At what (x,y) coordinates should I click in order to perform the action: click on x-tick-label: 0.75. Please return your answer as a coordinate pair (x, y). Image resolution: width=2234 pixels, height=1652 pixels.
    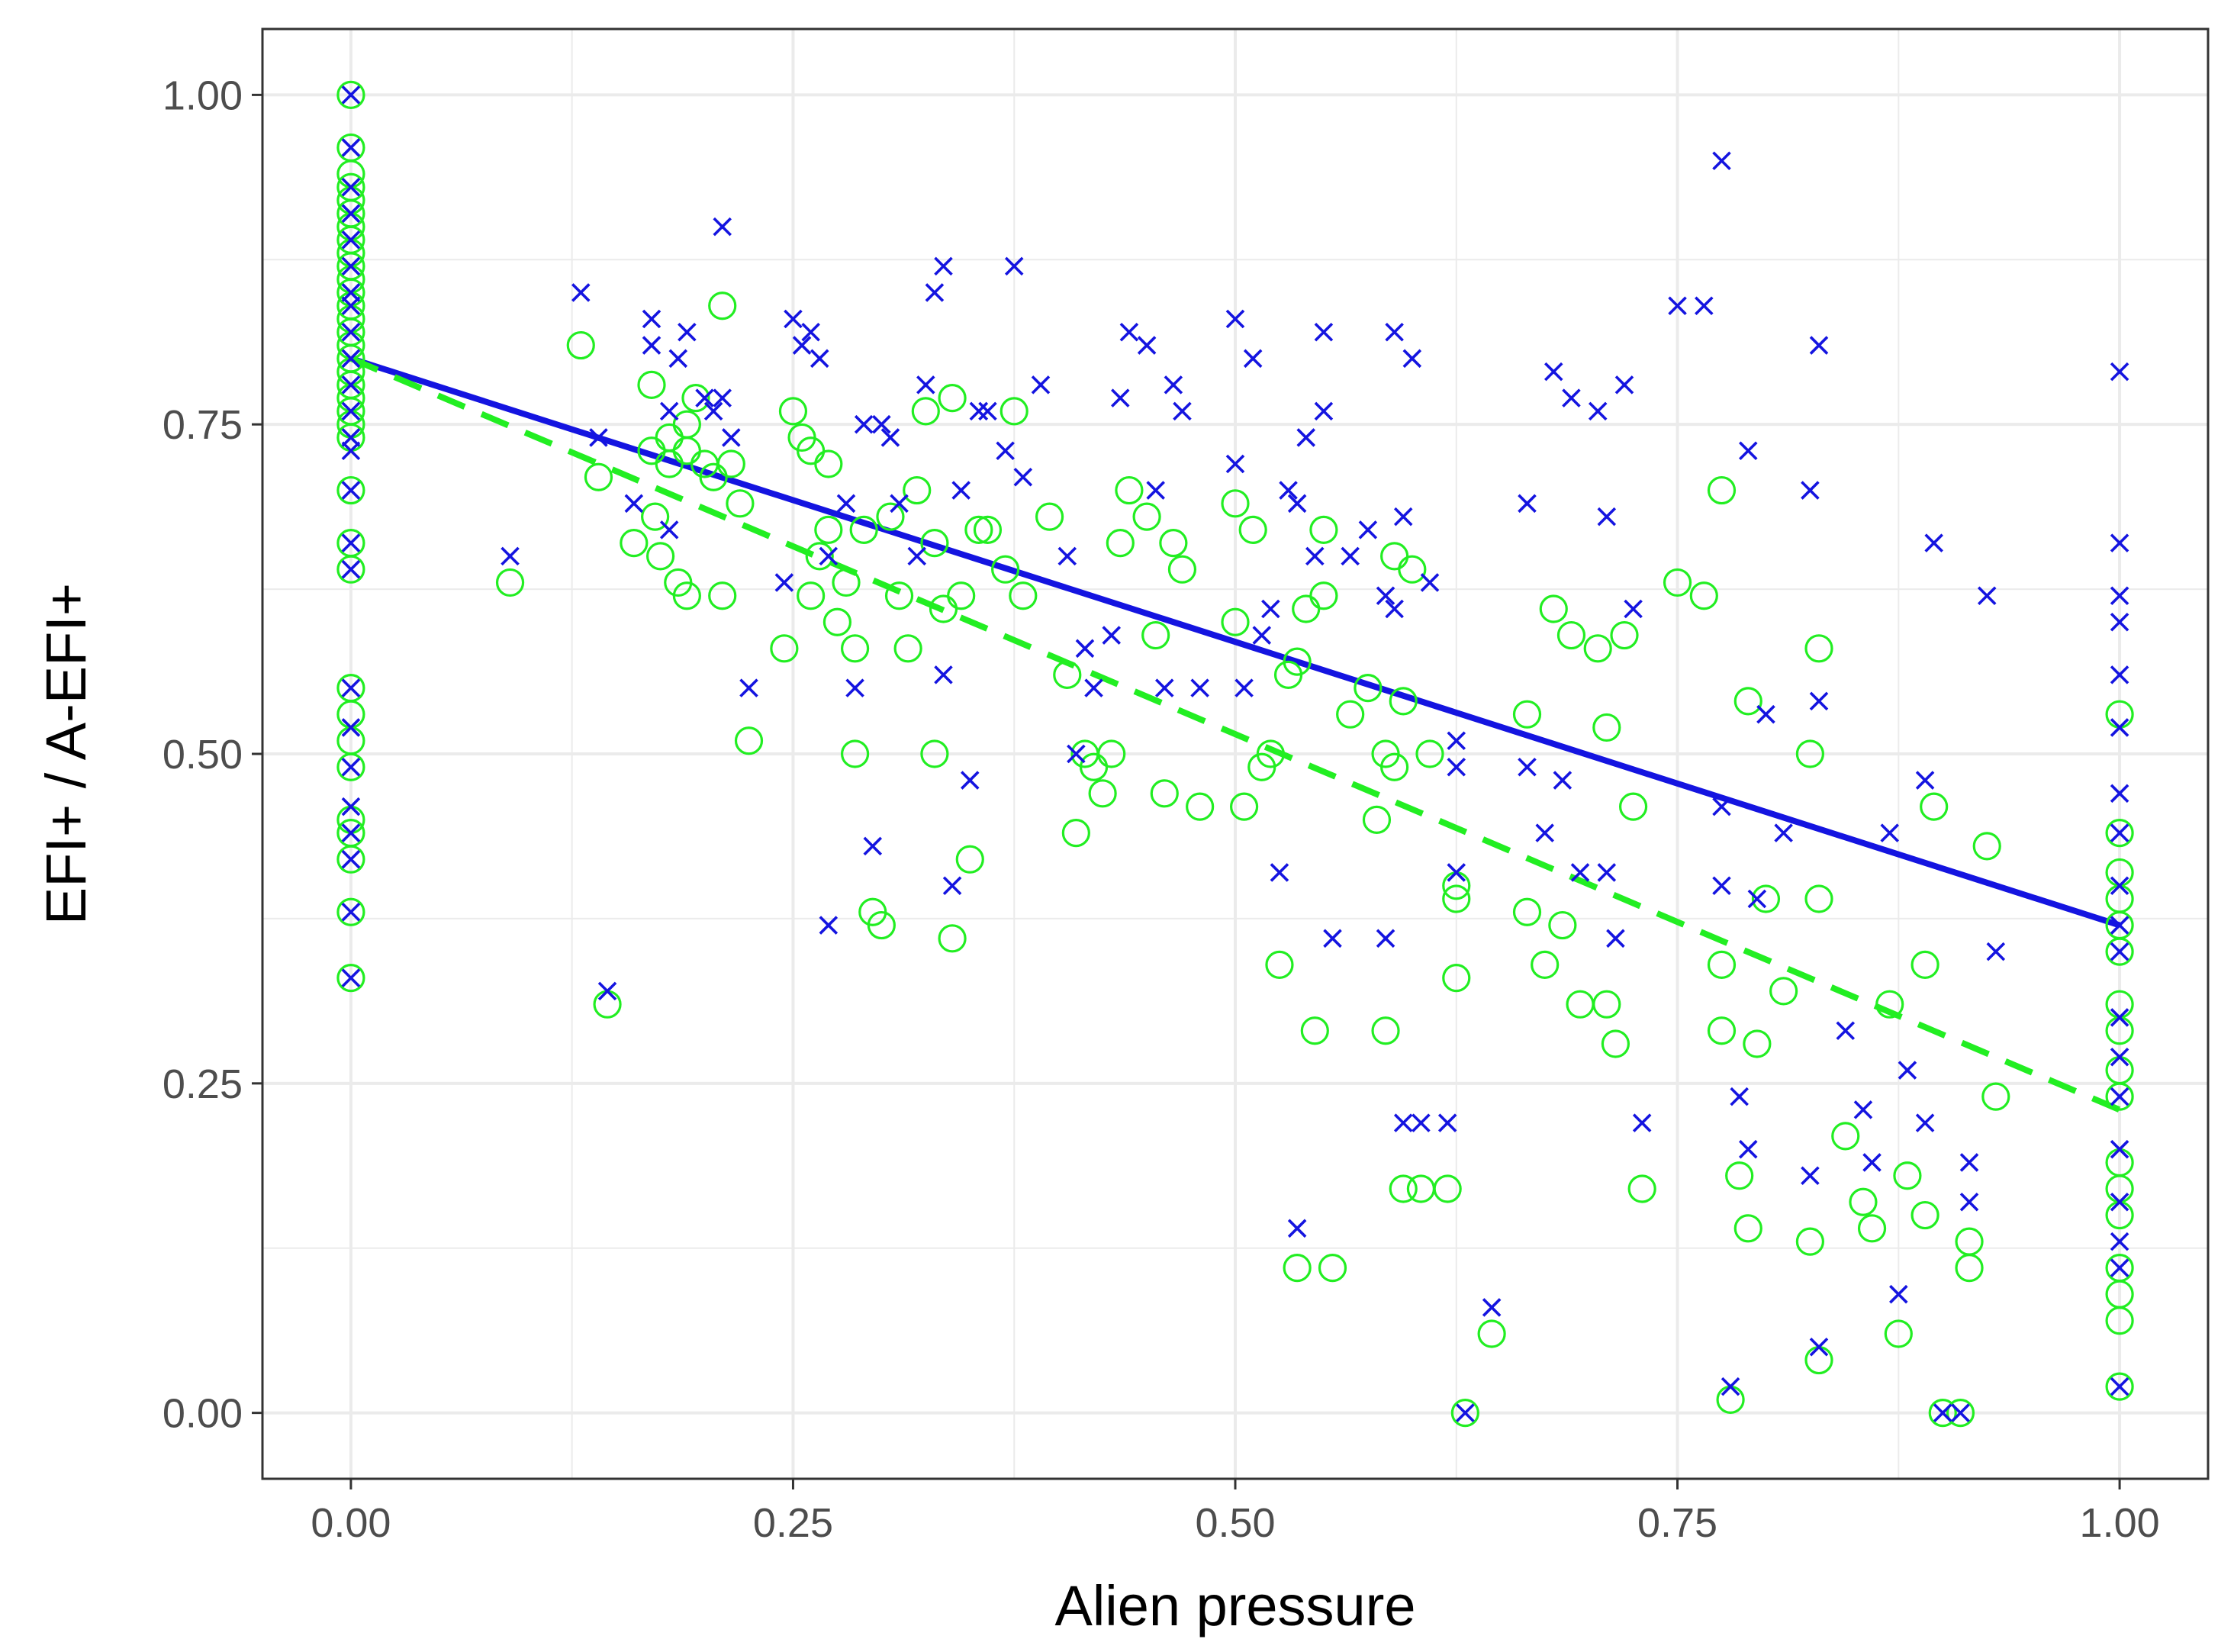
    Looking at the image, I should click on (1677, 1523).